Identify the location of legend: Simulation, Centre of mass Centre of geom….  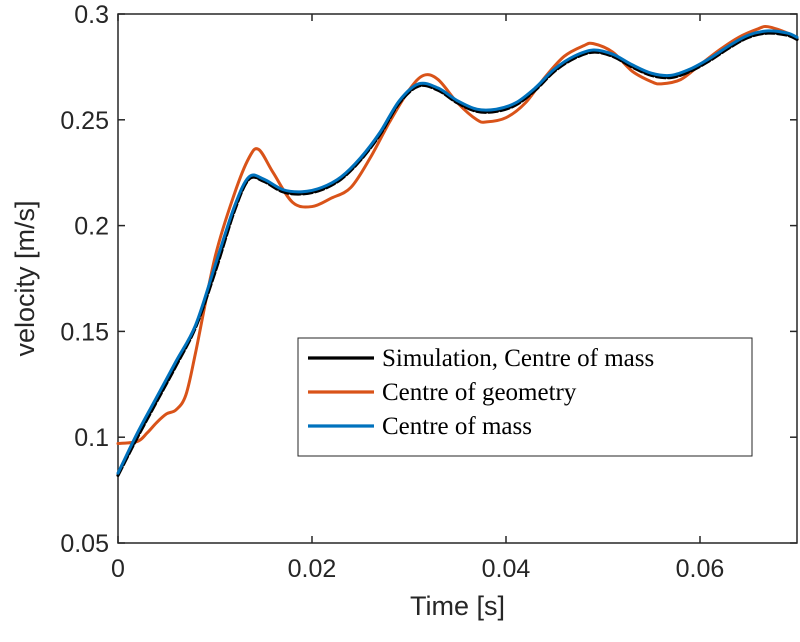
(525, 397).